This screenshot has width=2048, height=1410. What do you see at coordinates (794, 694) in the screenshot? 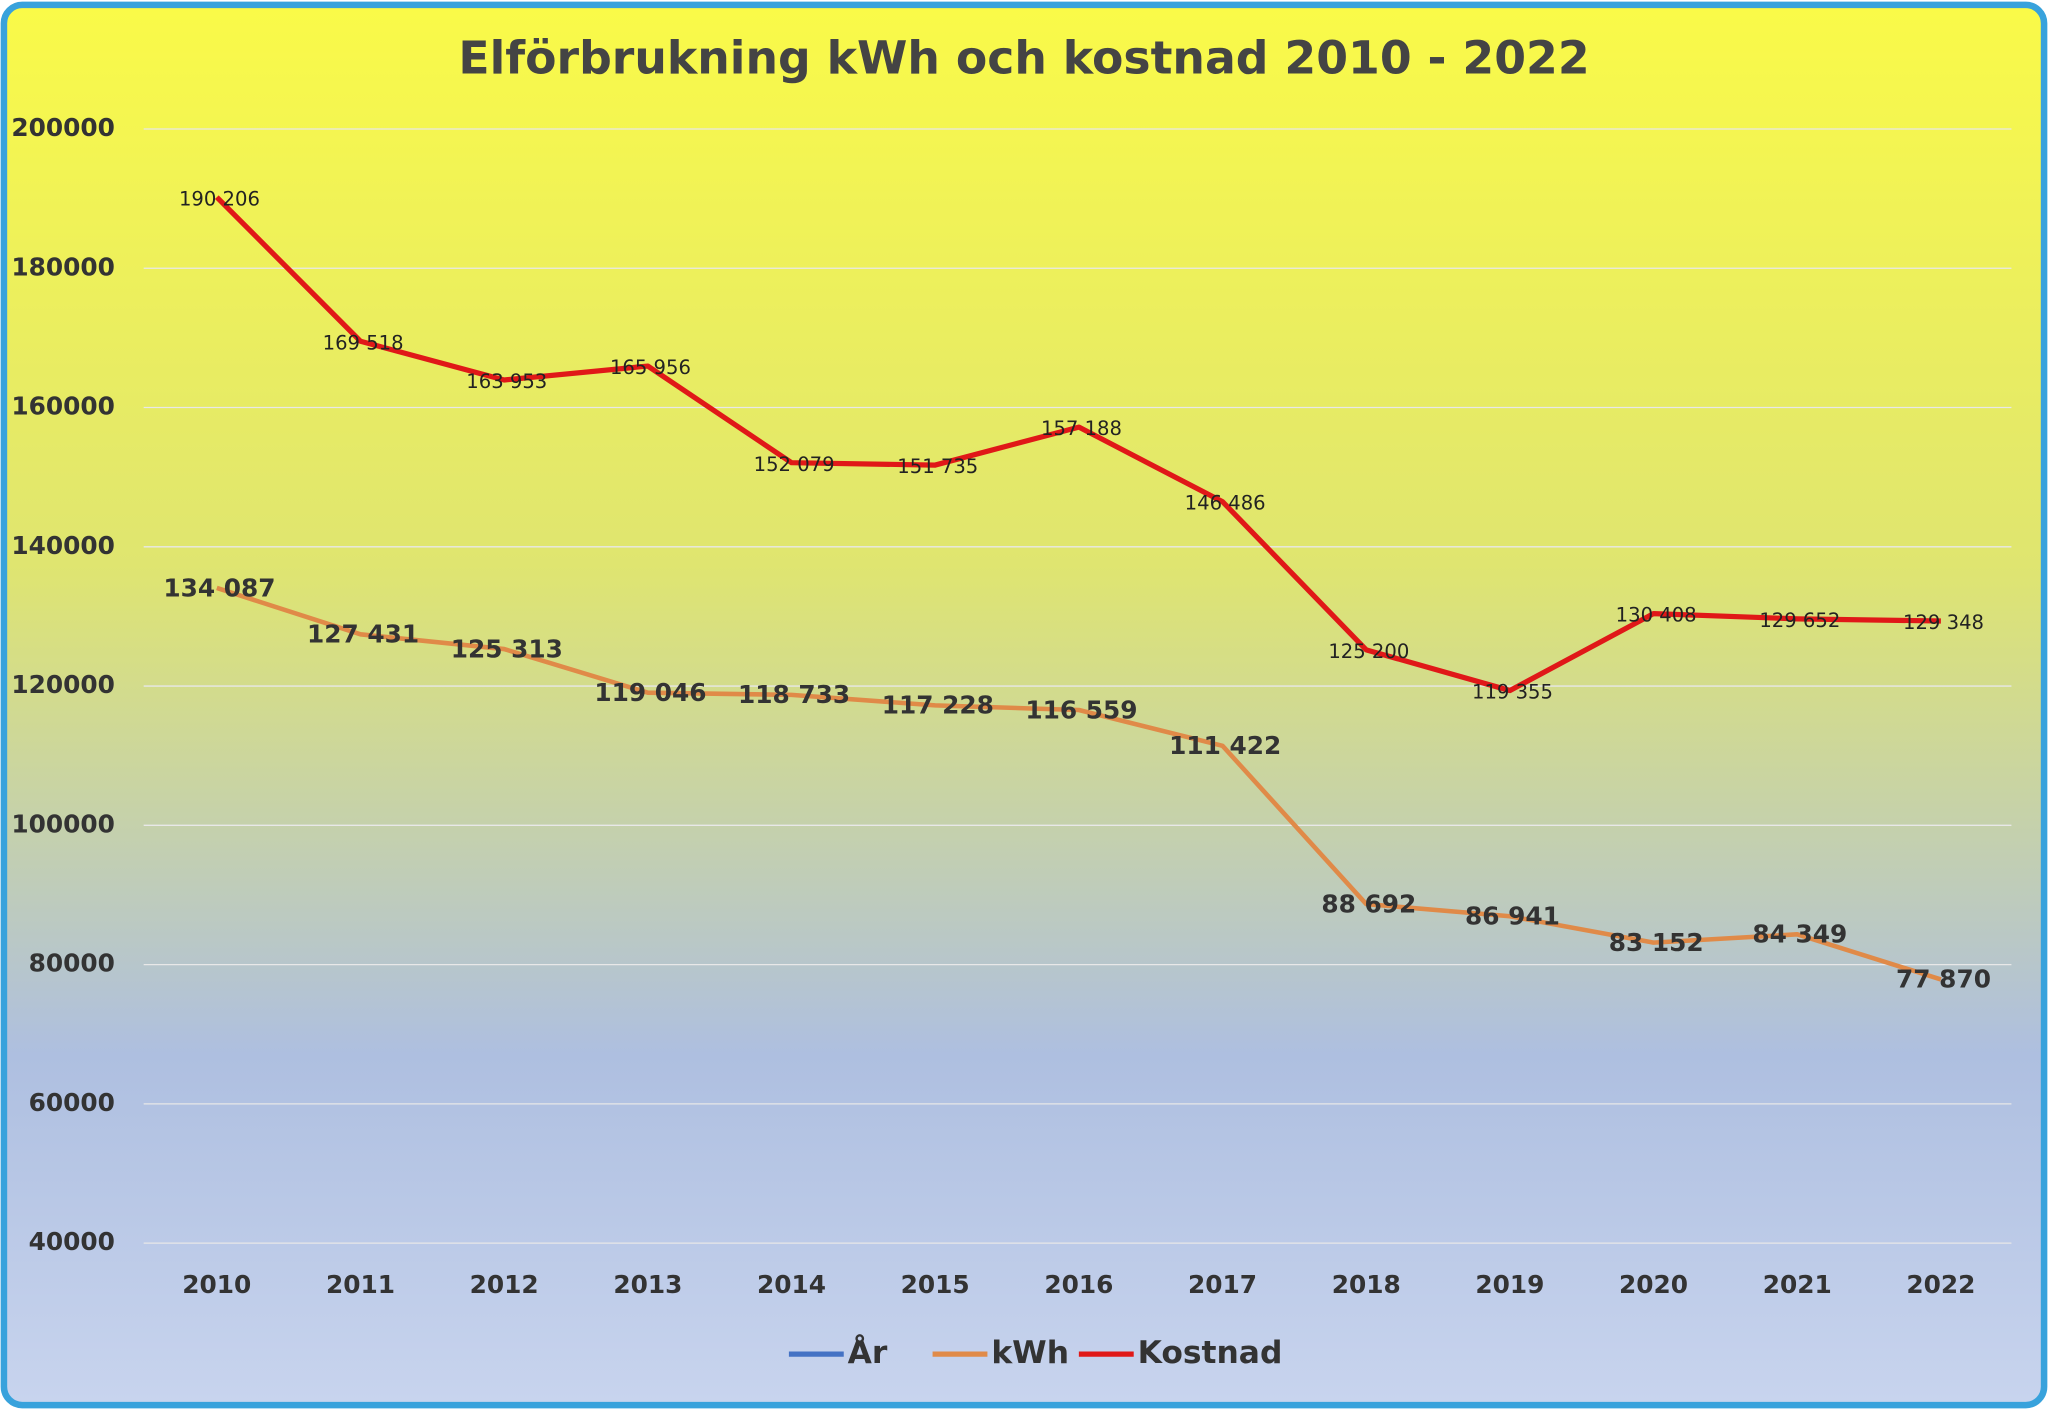
I see `data-label: 118 733` at bounding box center [794, 694].